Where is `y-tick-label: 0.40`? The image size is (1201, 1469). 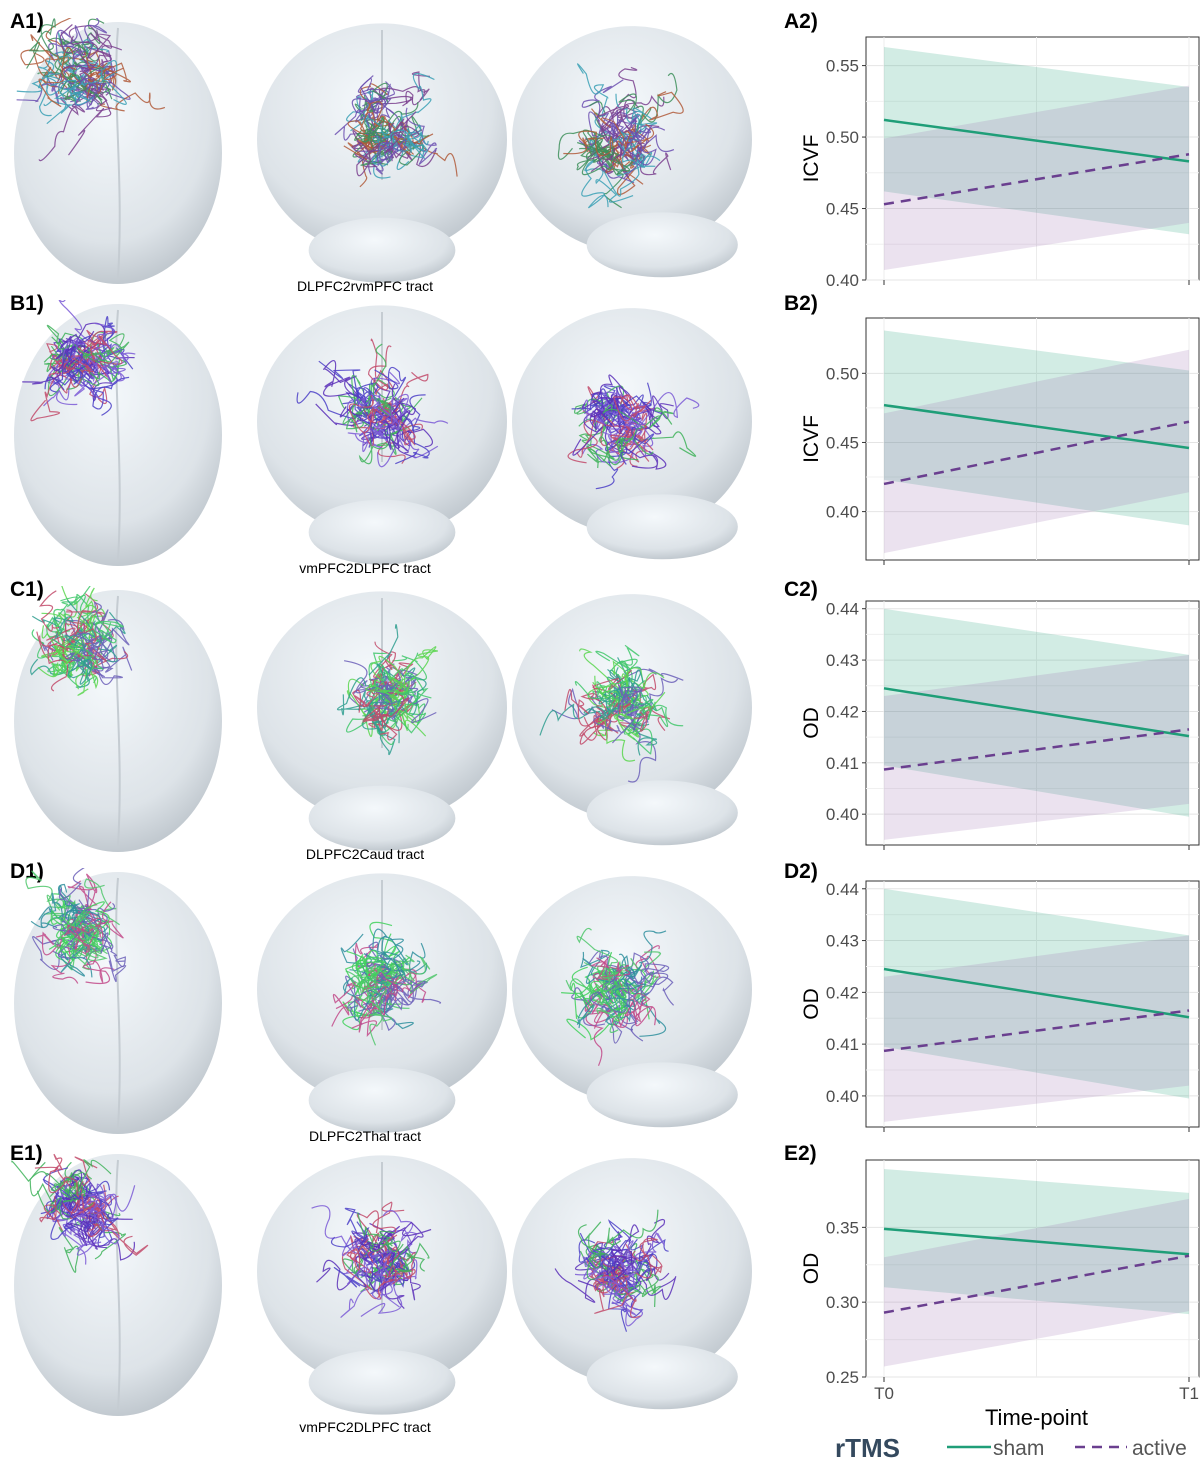
y-tick-label: 0.40 is located at coordinates (842, 512).